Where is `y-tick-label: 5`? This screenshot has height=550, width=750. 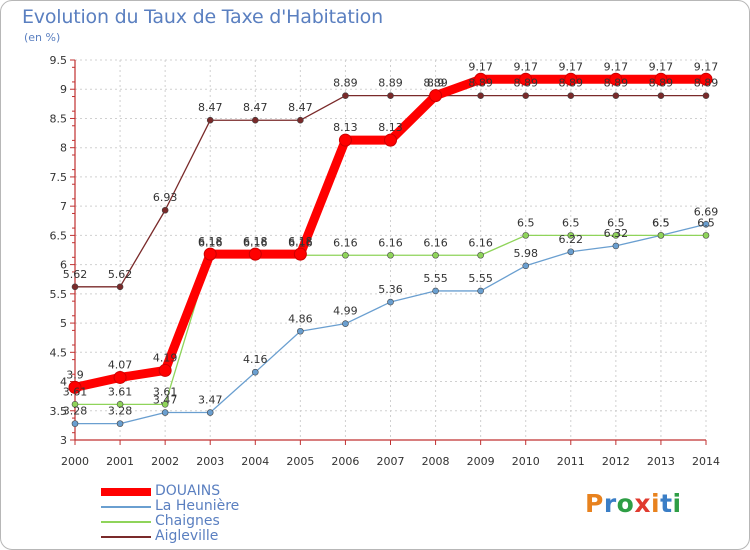 y-tick-label: 5 is located at coordinates (63, 323).